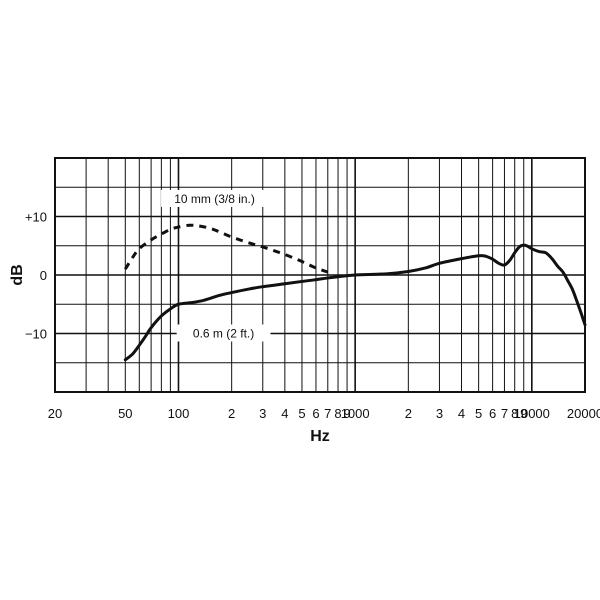 This screenshot has width=600, height=600. Describe the element at coordinates (17, 274) in the screenshot. I see `y-axis-title: dB` at that location.